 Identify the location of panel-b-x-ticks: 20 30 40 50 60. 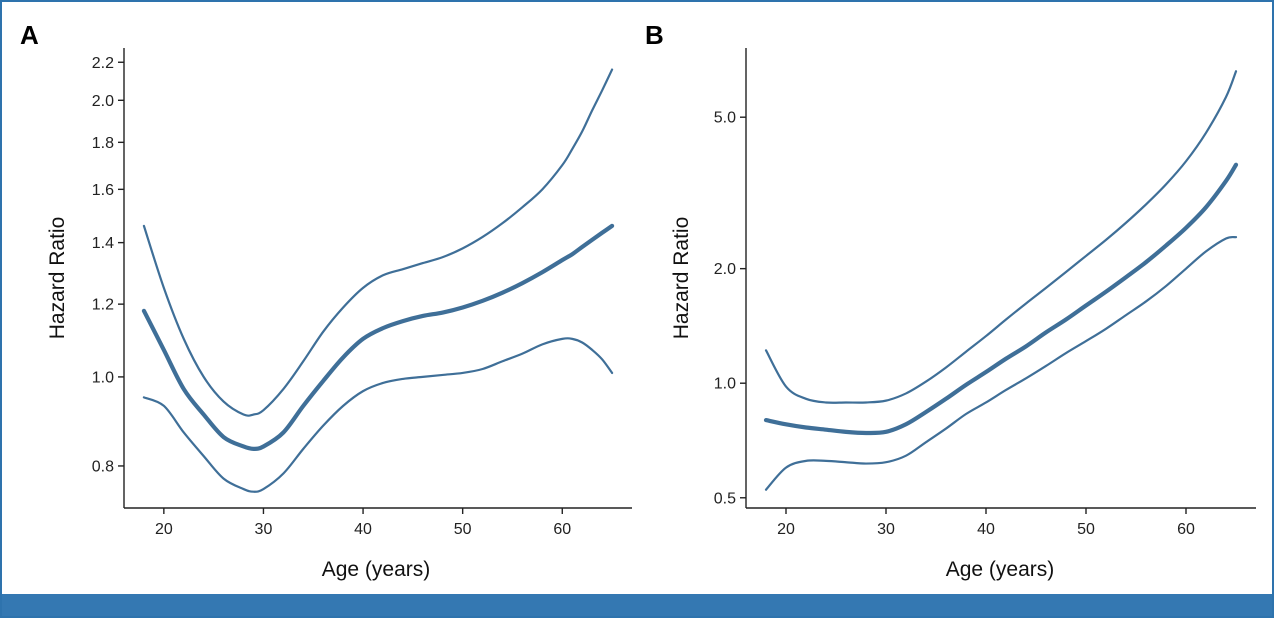
(986, 523).